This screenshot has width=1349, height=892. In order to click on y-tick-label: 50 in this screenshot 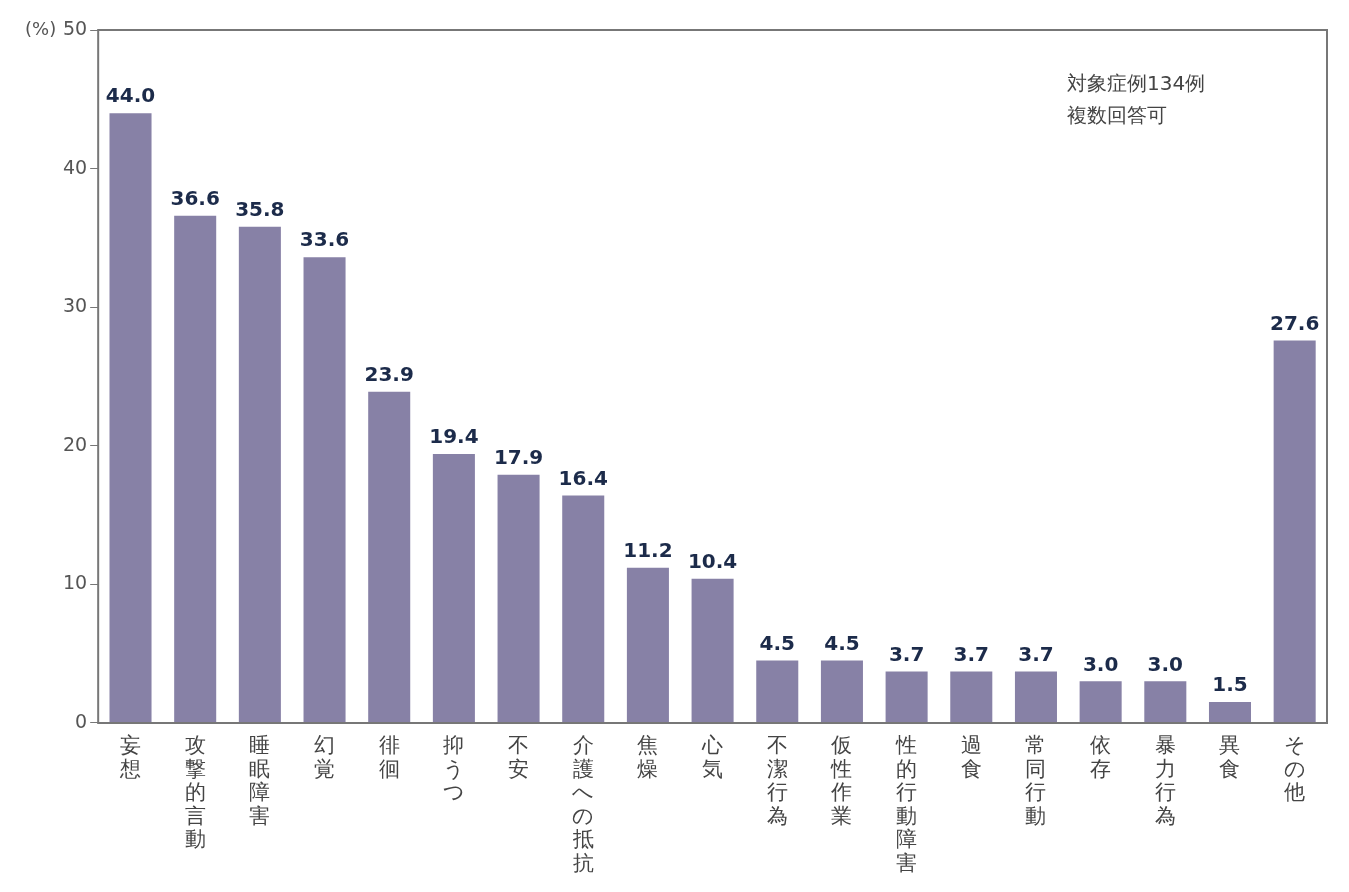, I will do `click(75, 27)`.